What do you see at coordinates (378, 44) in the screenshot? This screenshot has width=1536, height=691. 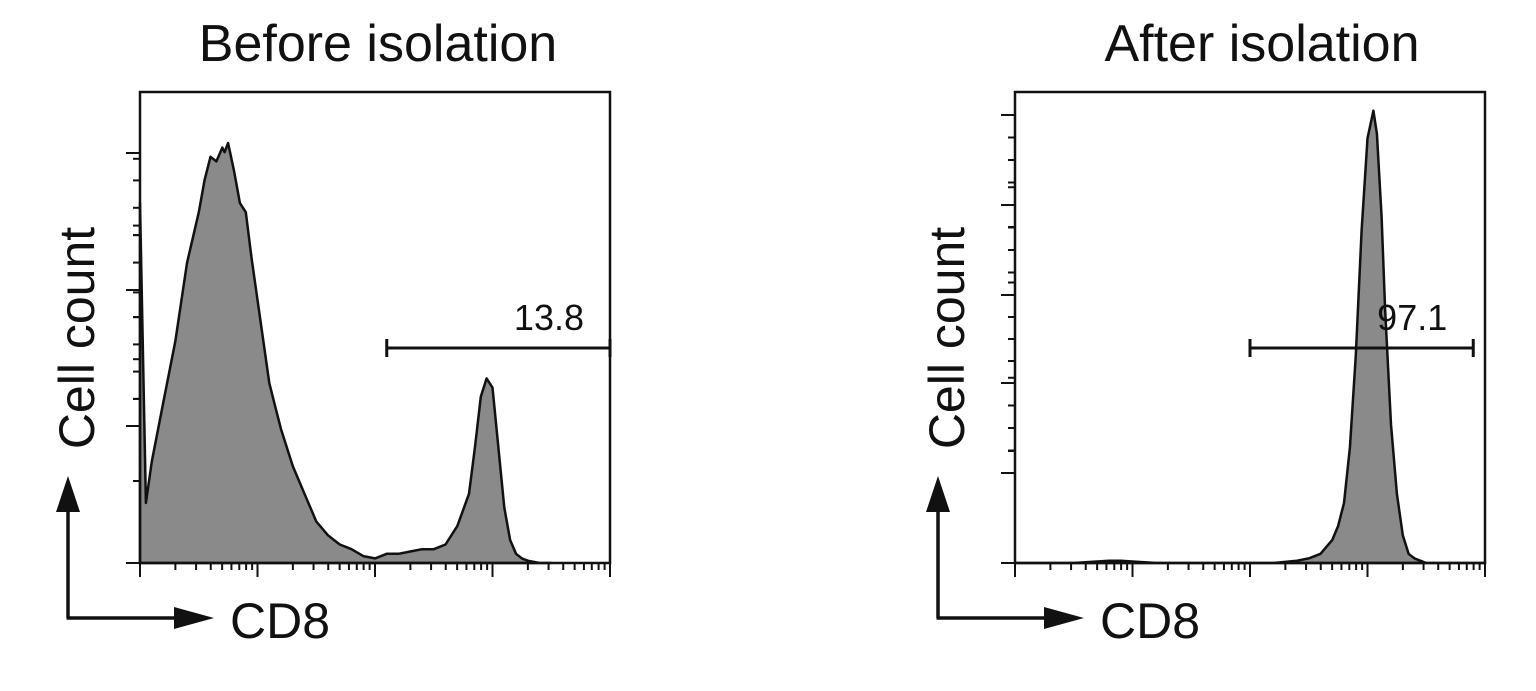 I see `chart-title: Before isolation` at bounding box center [378, 44].